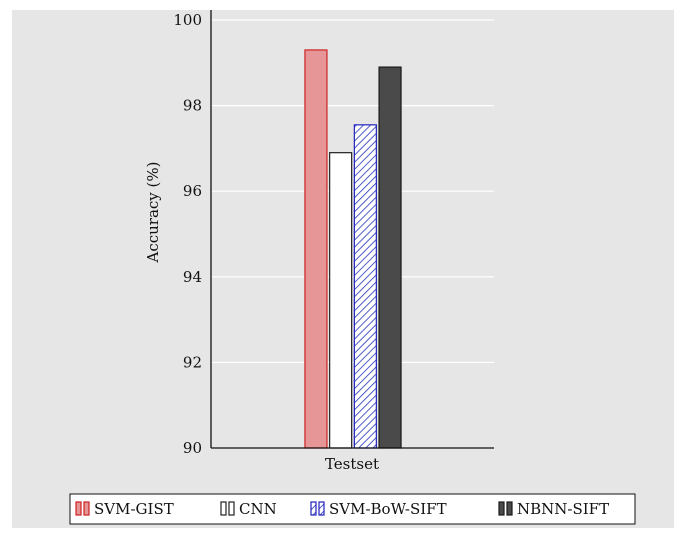 The image size is (686, 538). I want to click on y-axis-label: Accuracy (%), so click(153, 212).